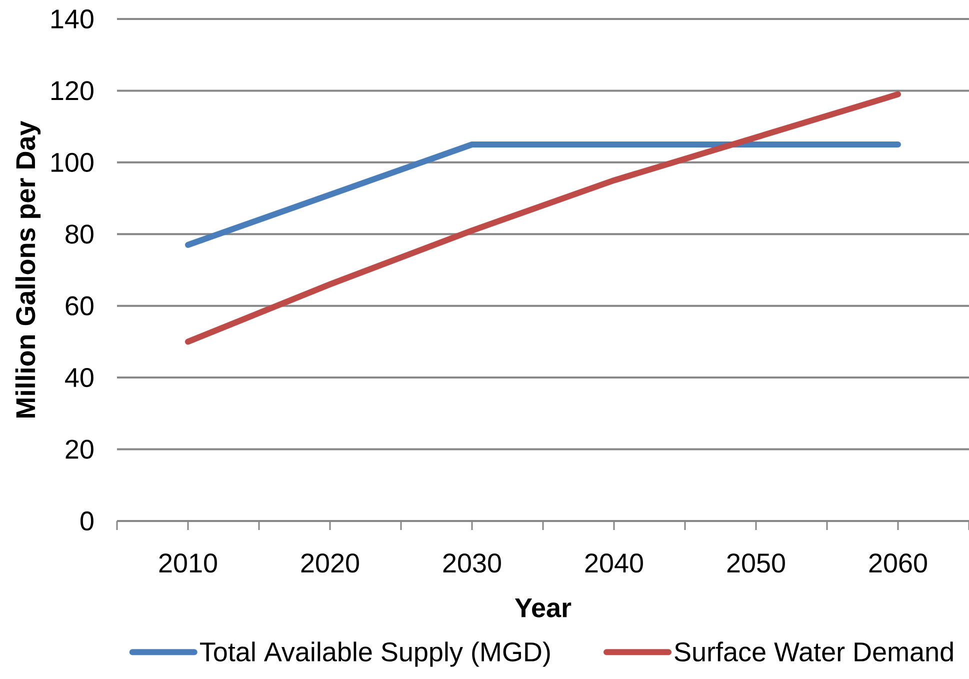  Describe the element at coordinates (80, 449) in the screenshot. I see `y-tick-label: 20` at that location.